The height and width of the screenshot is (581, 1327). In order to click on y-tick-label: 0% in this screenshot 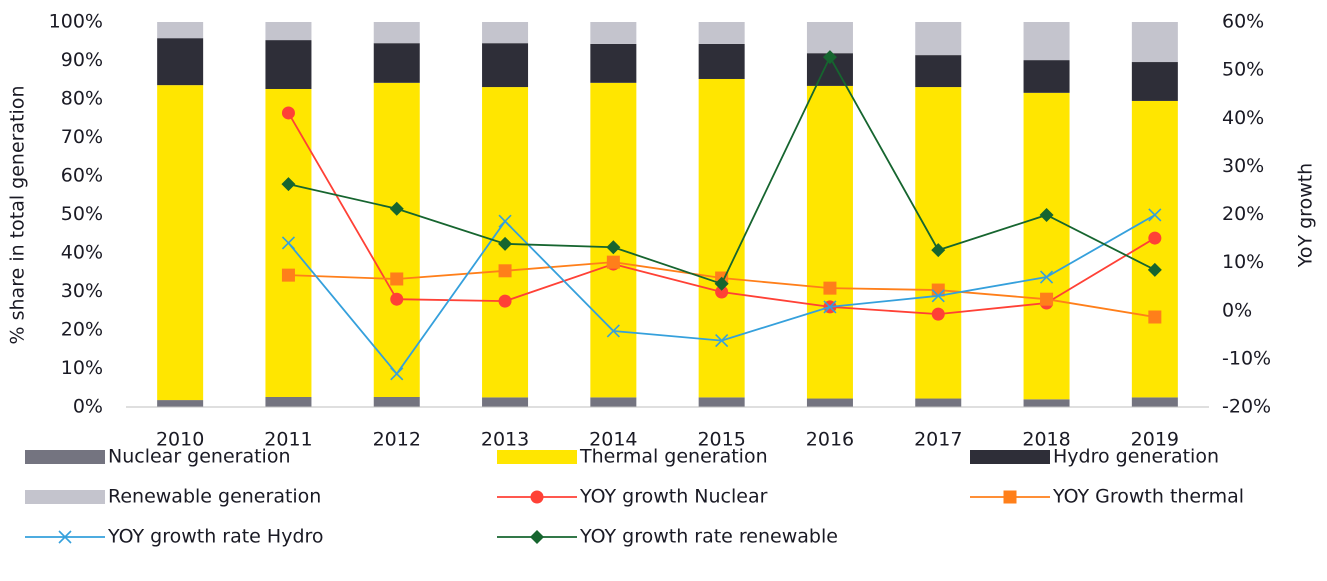, I will do `click(88, 407)`.